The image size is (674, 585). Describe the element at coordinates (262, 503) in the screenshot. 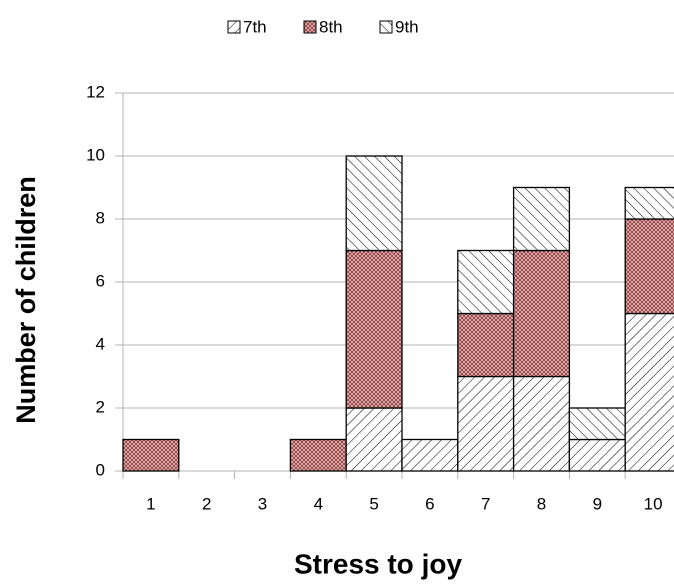

I see `x-tick-label: 3` at that location.